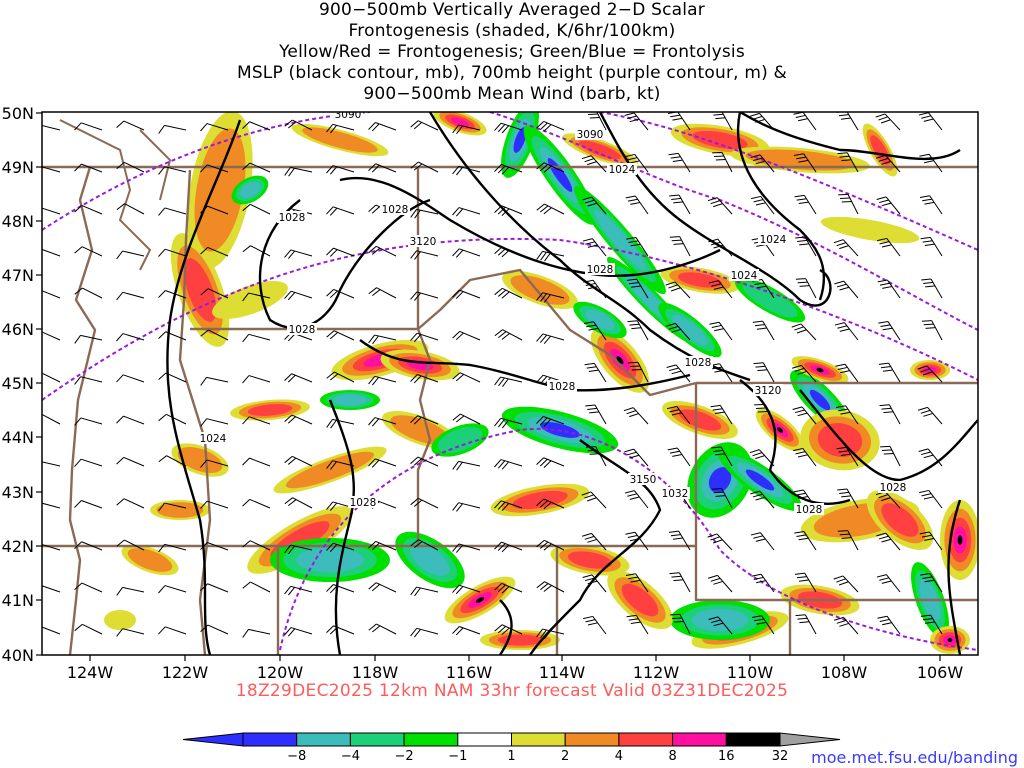 The height and width of the screenshot is (768, 1024). I want to click on colorbar-tick-label: 1, so click(511, 756).